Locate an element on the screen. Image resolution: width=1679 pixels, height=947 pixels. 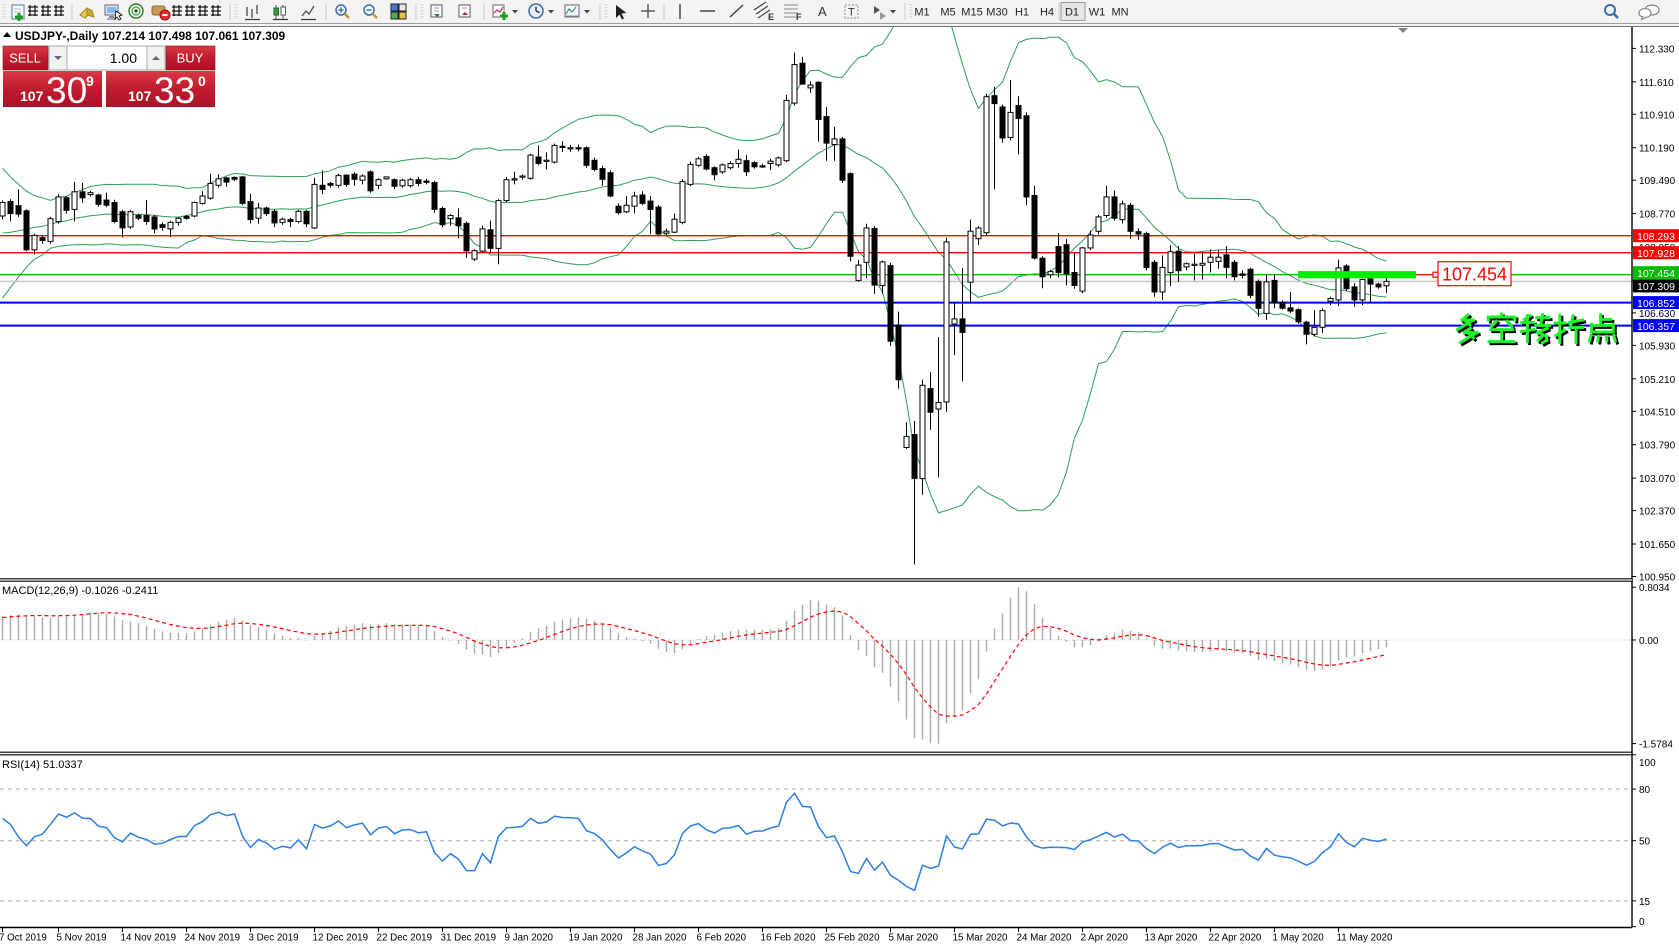
svg-text: 14 Nov 2019 is located at coordinates (149, 938).